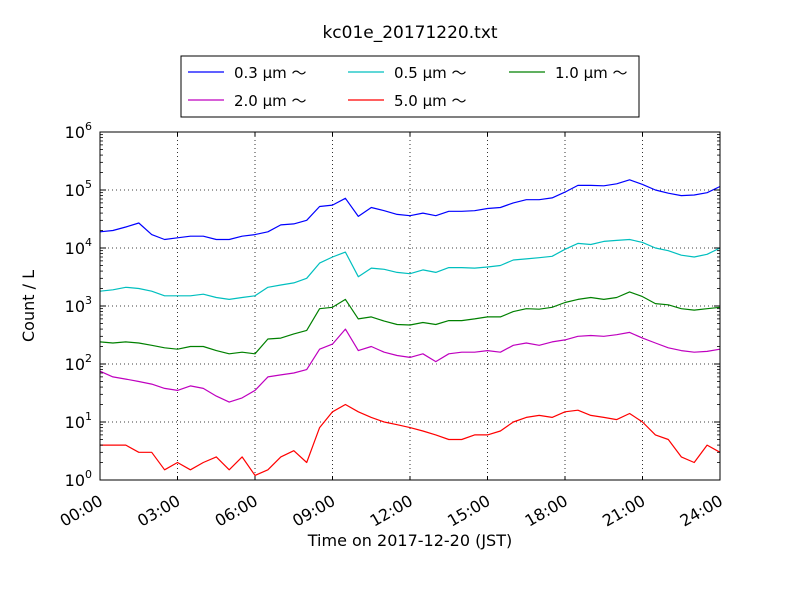 The height and width of the screenshot is (600, 800). I want to click on y-tick-label: 10³, so click(78, 305).